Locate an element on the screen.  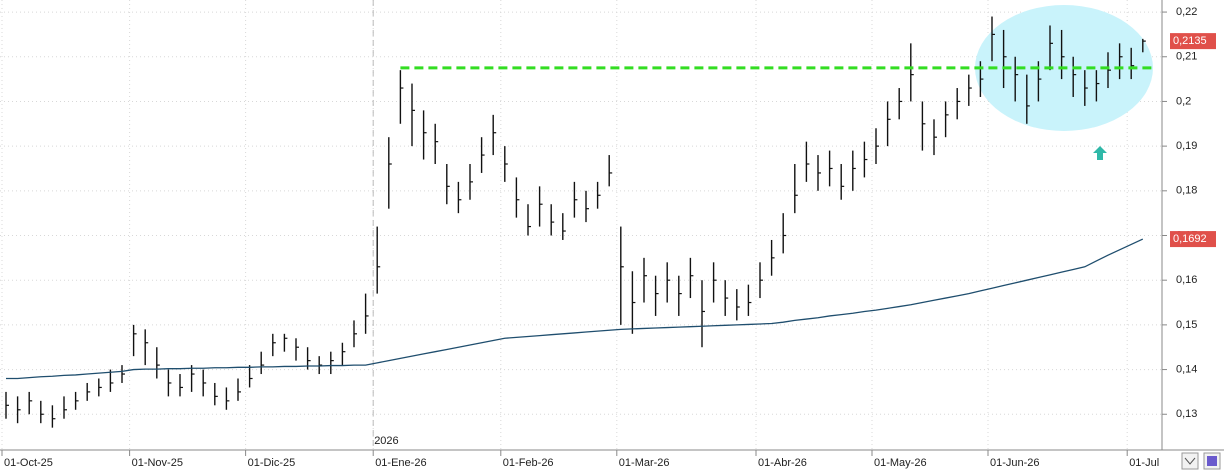
y-tick-label: 0,18 is located at coordinates (1186, 191).